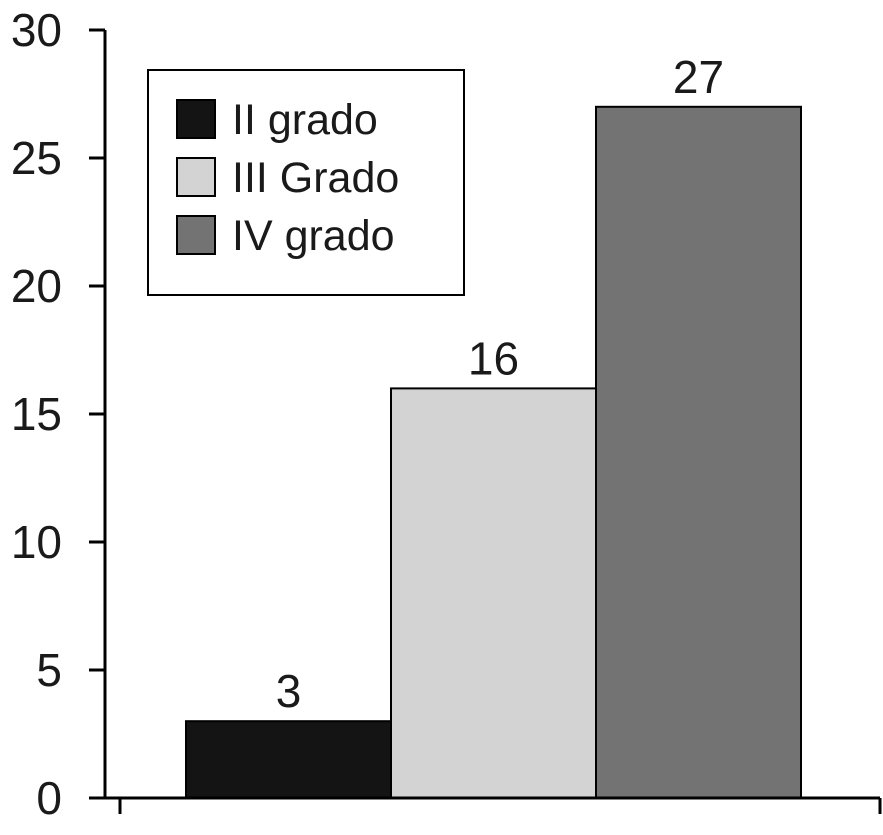 The height and width of the screenshot is (835, 883). What do you see at coordinates (305, 120) in the screenshot?
I see `legend-label: II grado` at bounding box center [305, 120].